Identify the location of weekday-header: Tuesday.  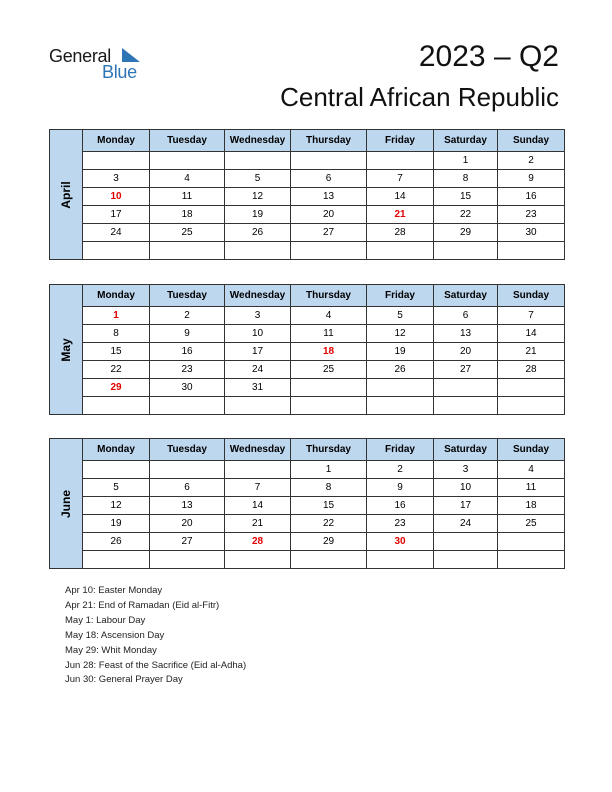
(187, 295).